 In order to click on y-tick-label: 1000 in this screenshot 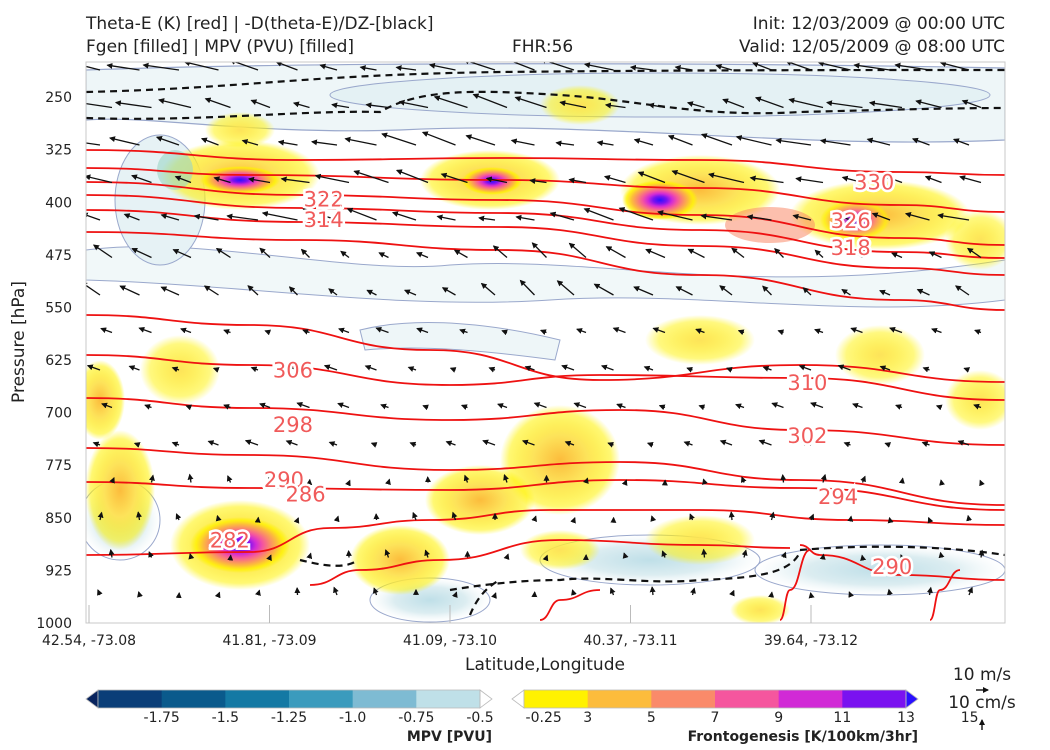, I will do `click(54, 624)`.